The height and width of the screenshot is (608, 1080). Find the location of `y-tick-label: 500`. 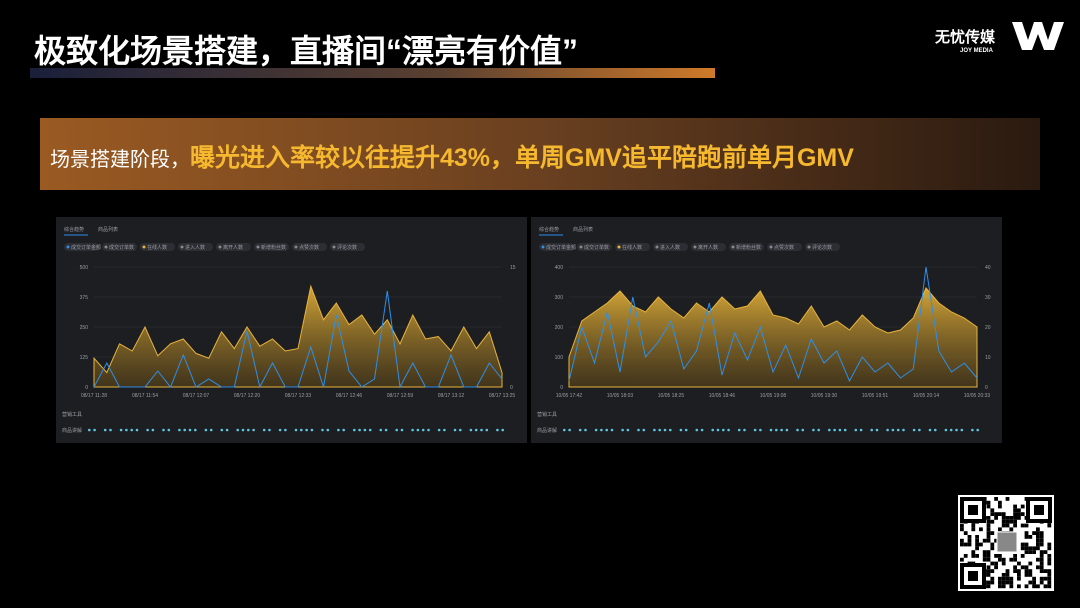

y-tick-label: 500 is located at coordinates (84, 268).